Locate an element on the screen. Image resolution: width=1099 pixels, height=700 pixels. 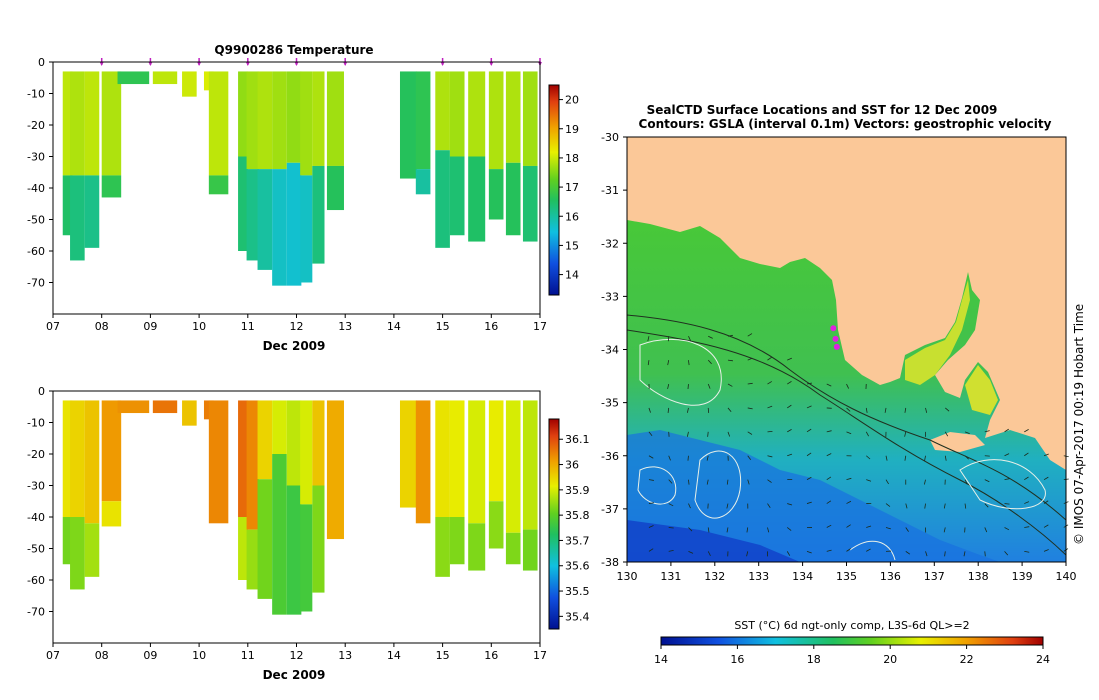
colorbar-tick-label: 19 is located at coordinates (572, 129).